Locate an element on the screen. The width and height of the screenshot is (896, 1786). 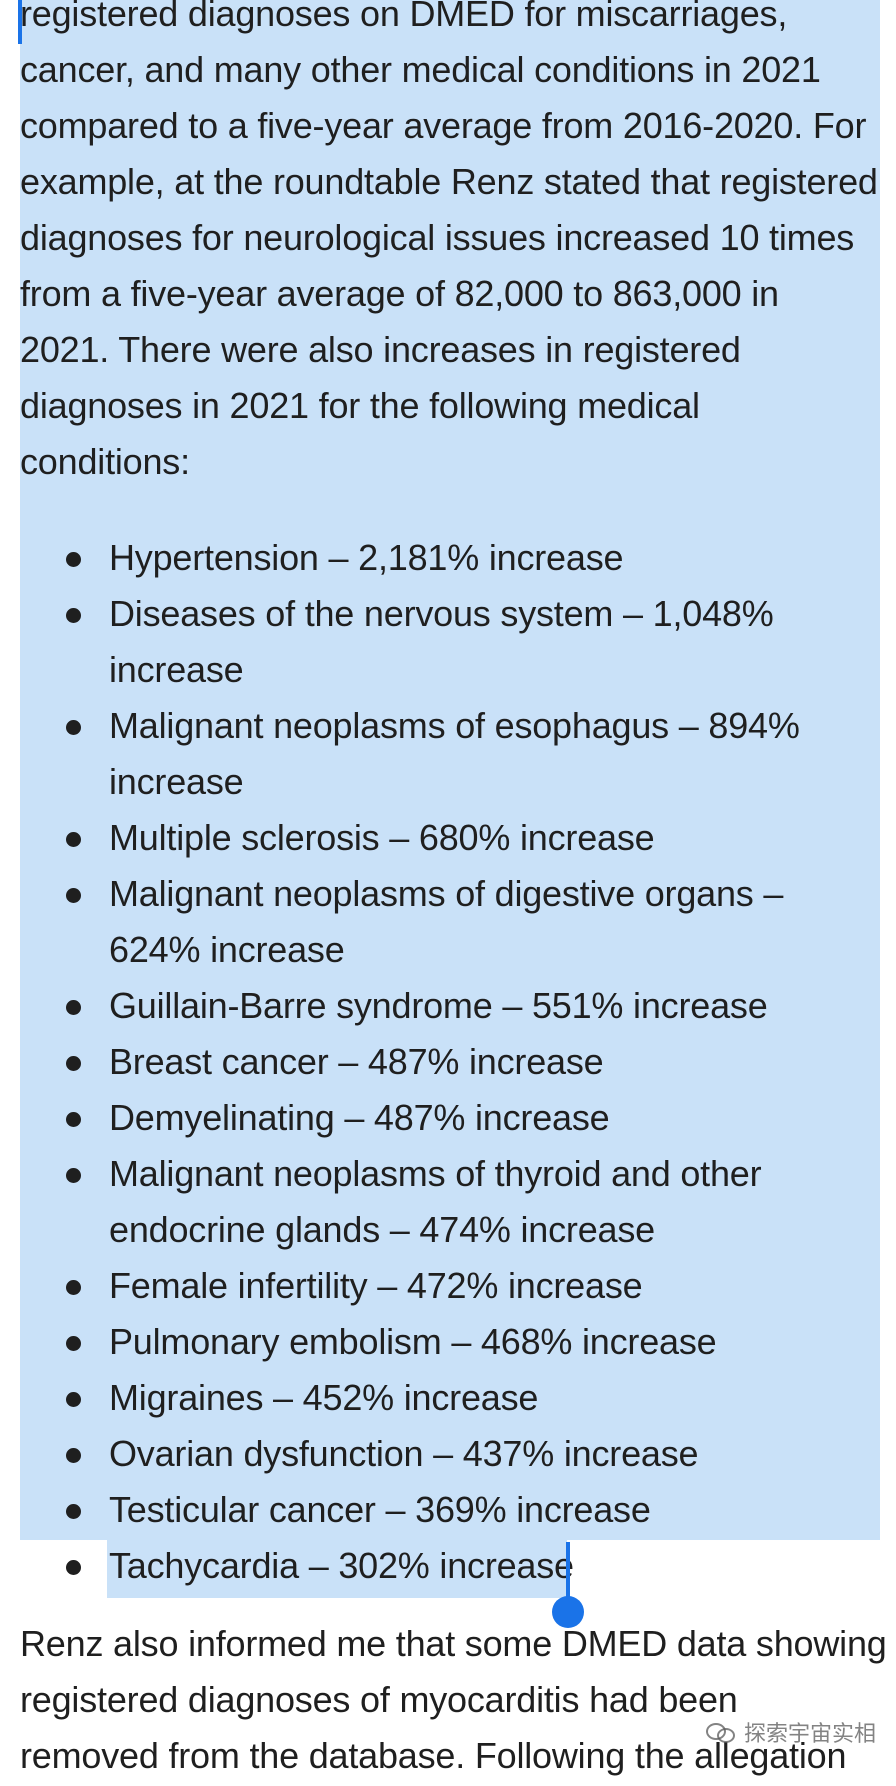
condition-line: Migraines – 452% increase is located at coordinates (324, 1397).